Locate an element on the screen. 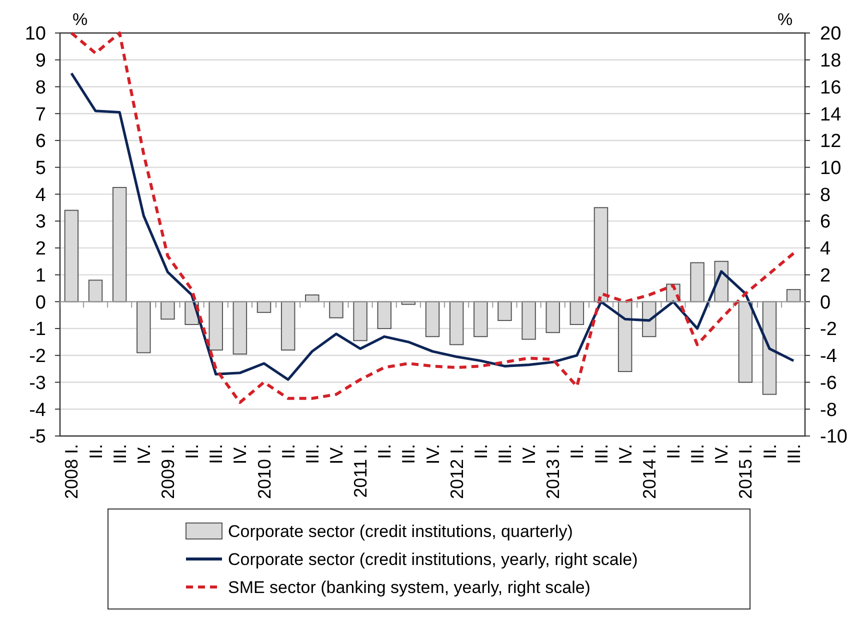  legend-label: Corporate sector (credit institutions, quarterly) is located at coordinates (400, 531).